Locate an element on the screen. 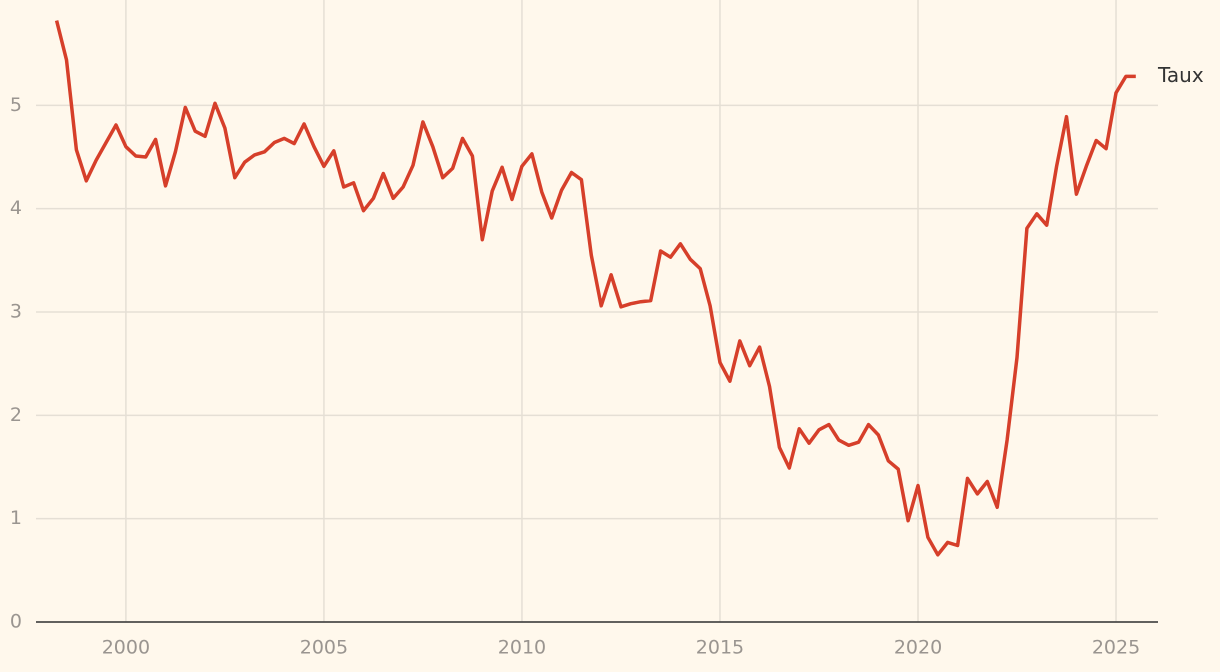  x-tick-label: 2025 is located at coordinates (1116, 648).